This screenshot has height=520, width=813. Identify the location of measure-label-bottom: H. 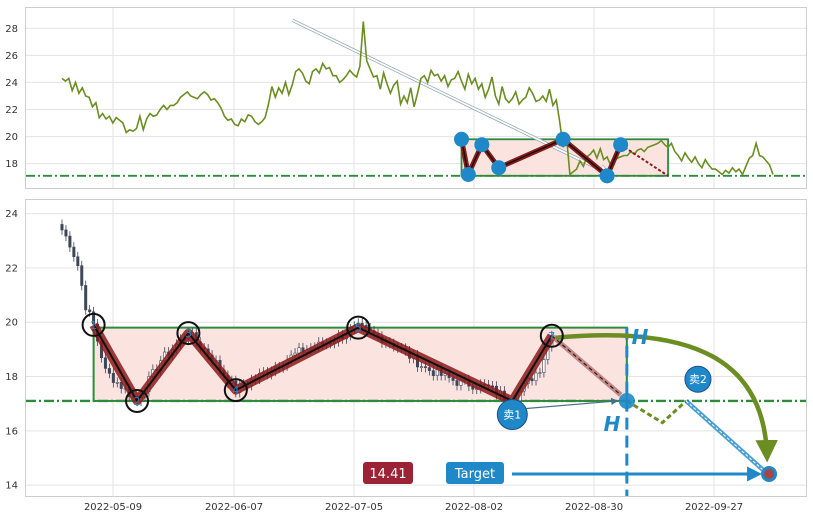
(612, 424).